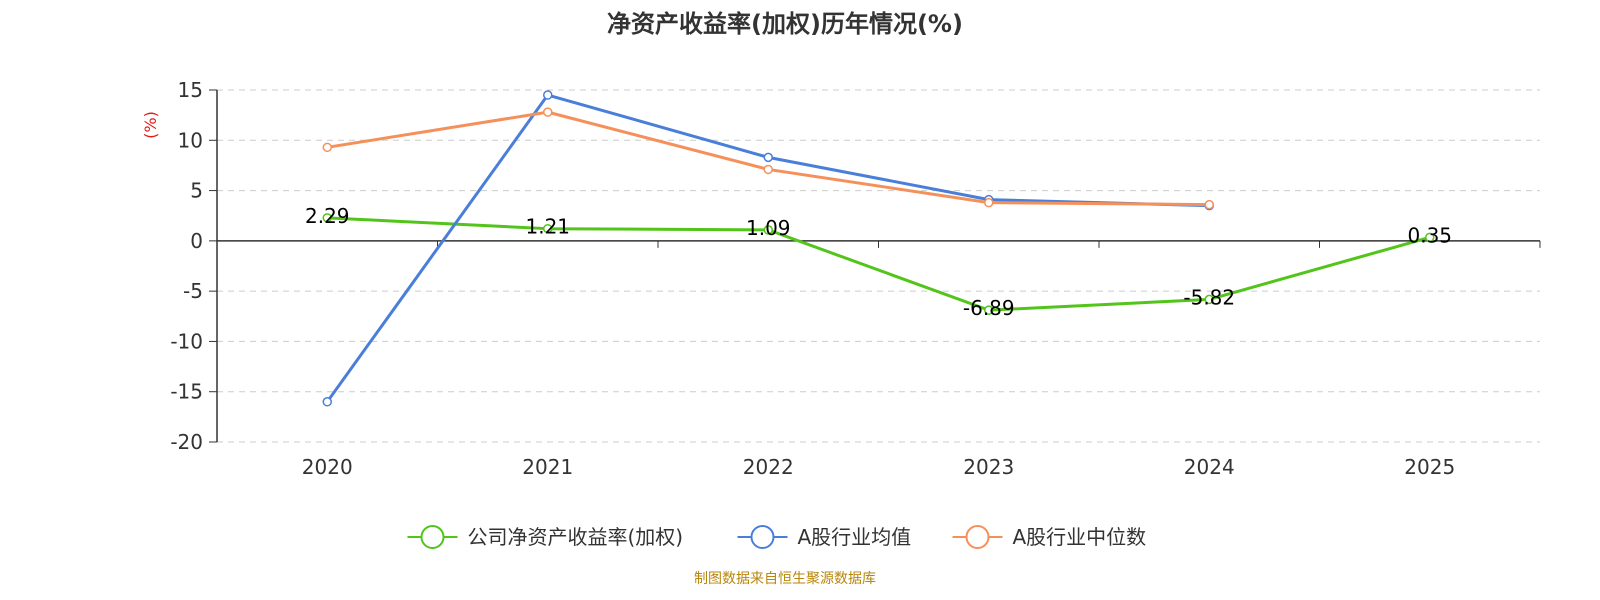  What do you see at coordinates (1080, 537) in the screenshot?
I see `legend-label: A股行业中位数` at bounding box center [1080, 537].